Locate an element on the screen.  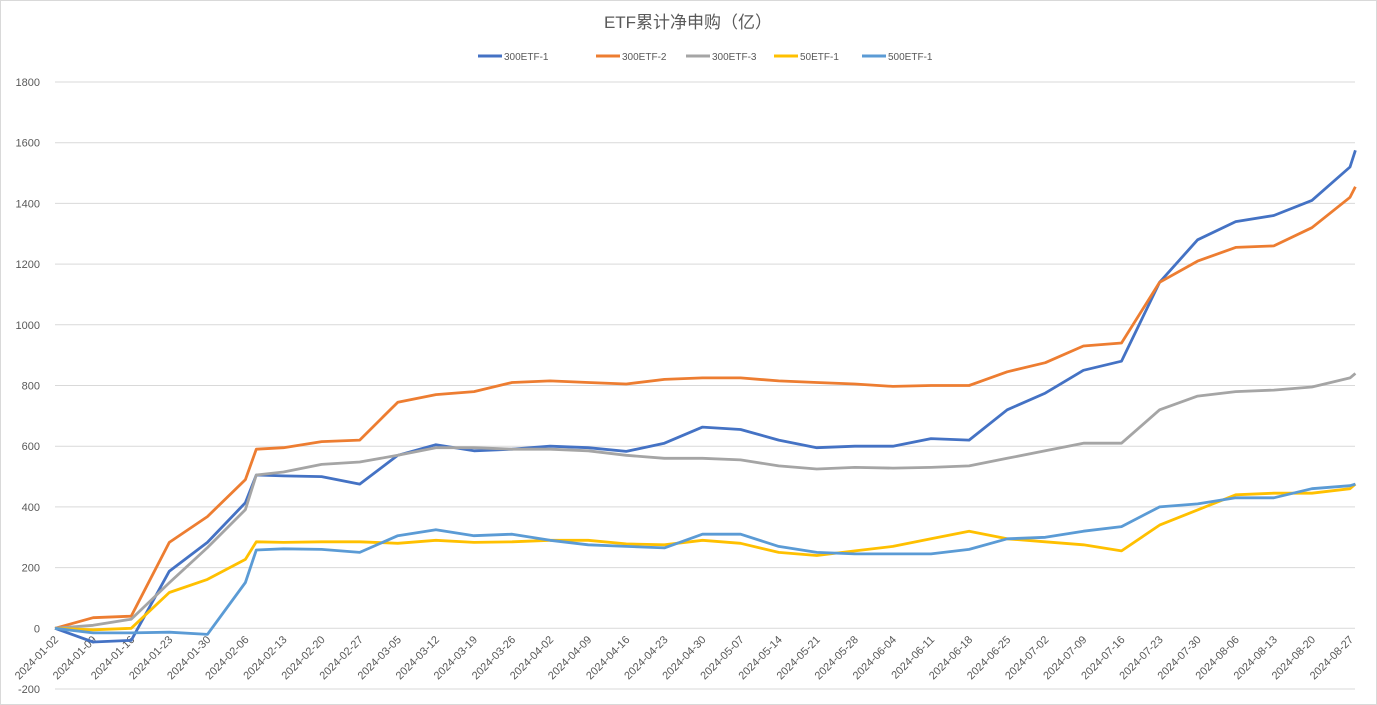
y-tick-label: 800 is located at coordinates (31, 387).